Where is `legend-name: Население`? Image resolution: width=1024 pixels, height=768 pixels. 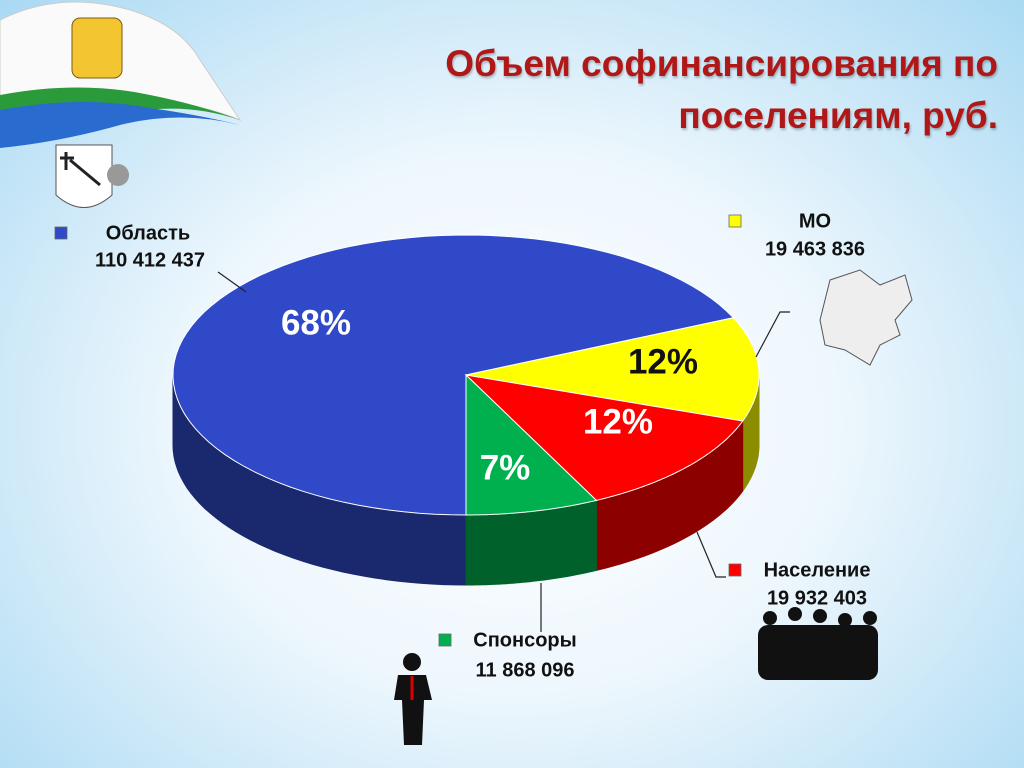 legend-name: Население is located at coordinates (817, 570).